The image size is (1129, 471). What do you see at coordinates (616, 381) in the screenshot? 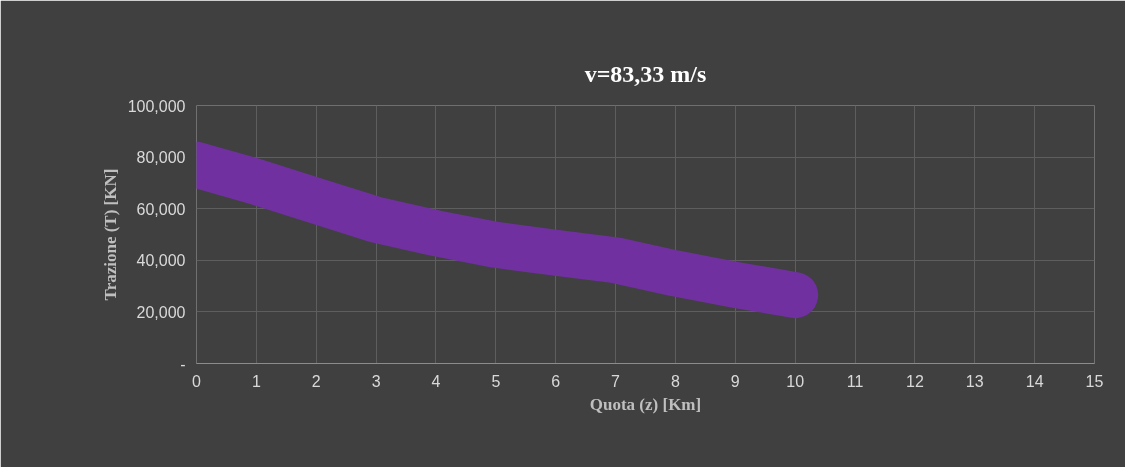
I see `x-tick-label: 7` at bounding box center [616, 381].